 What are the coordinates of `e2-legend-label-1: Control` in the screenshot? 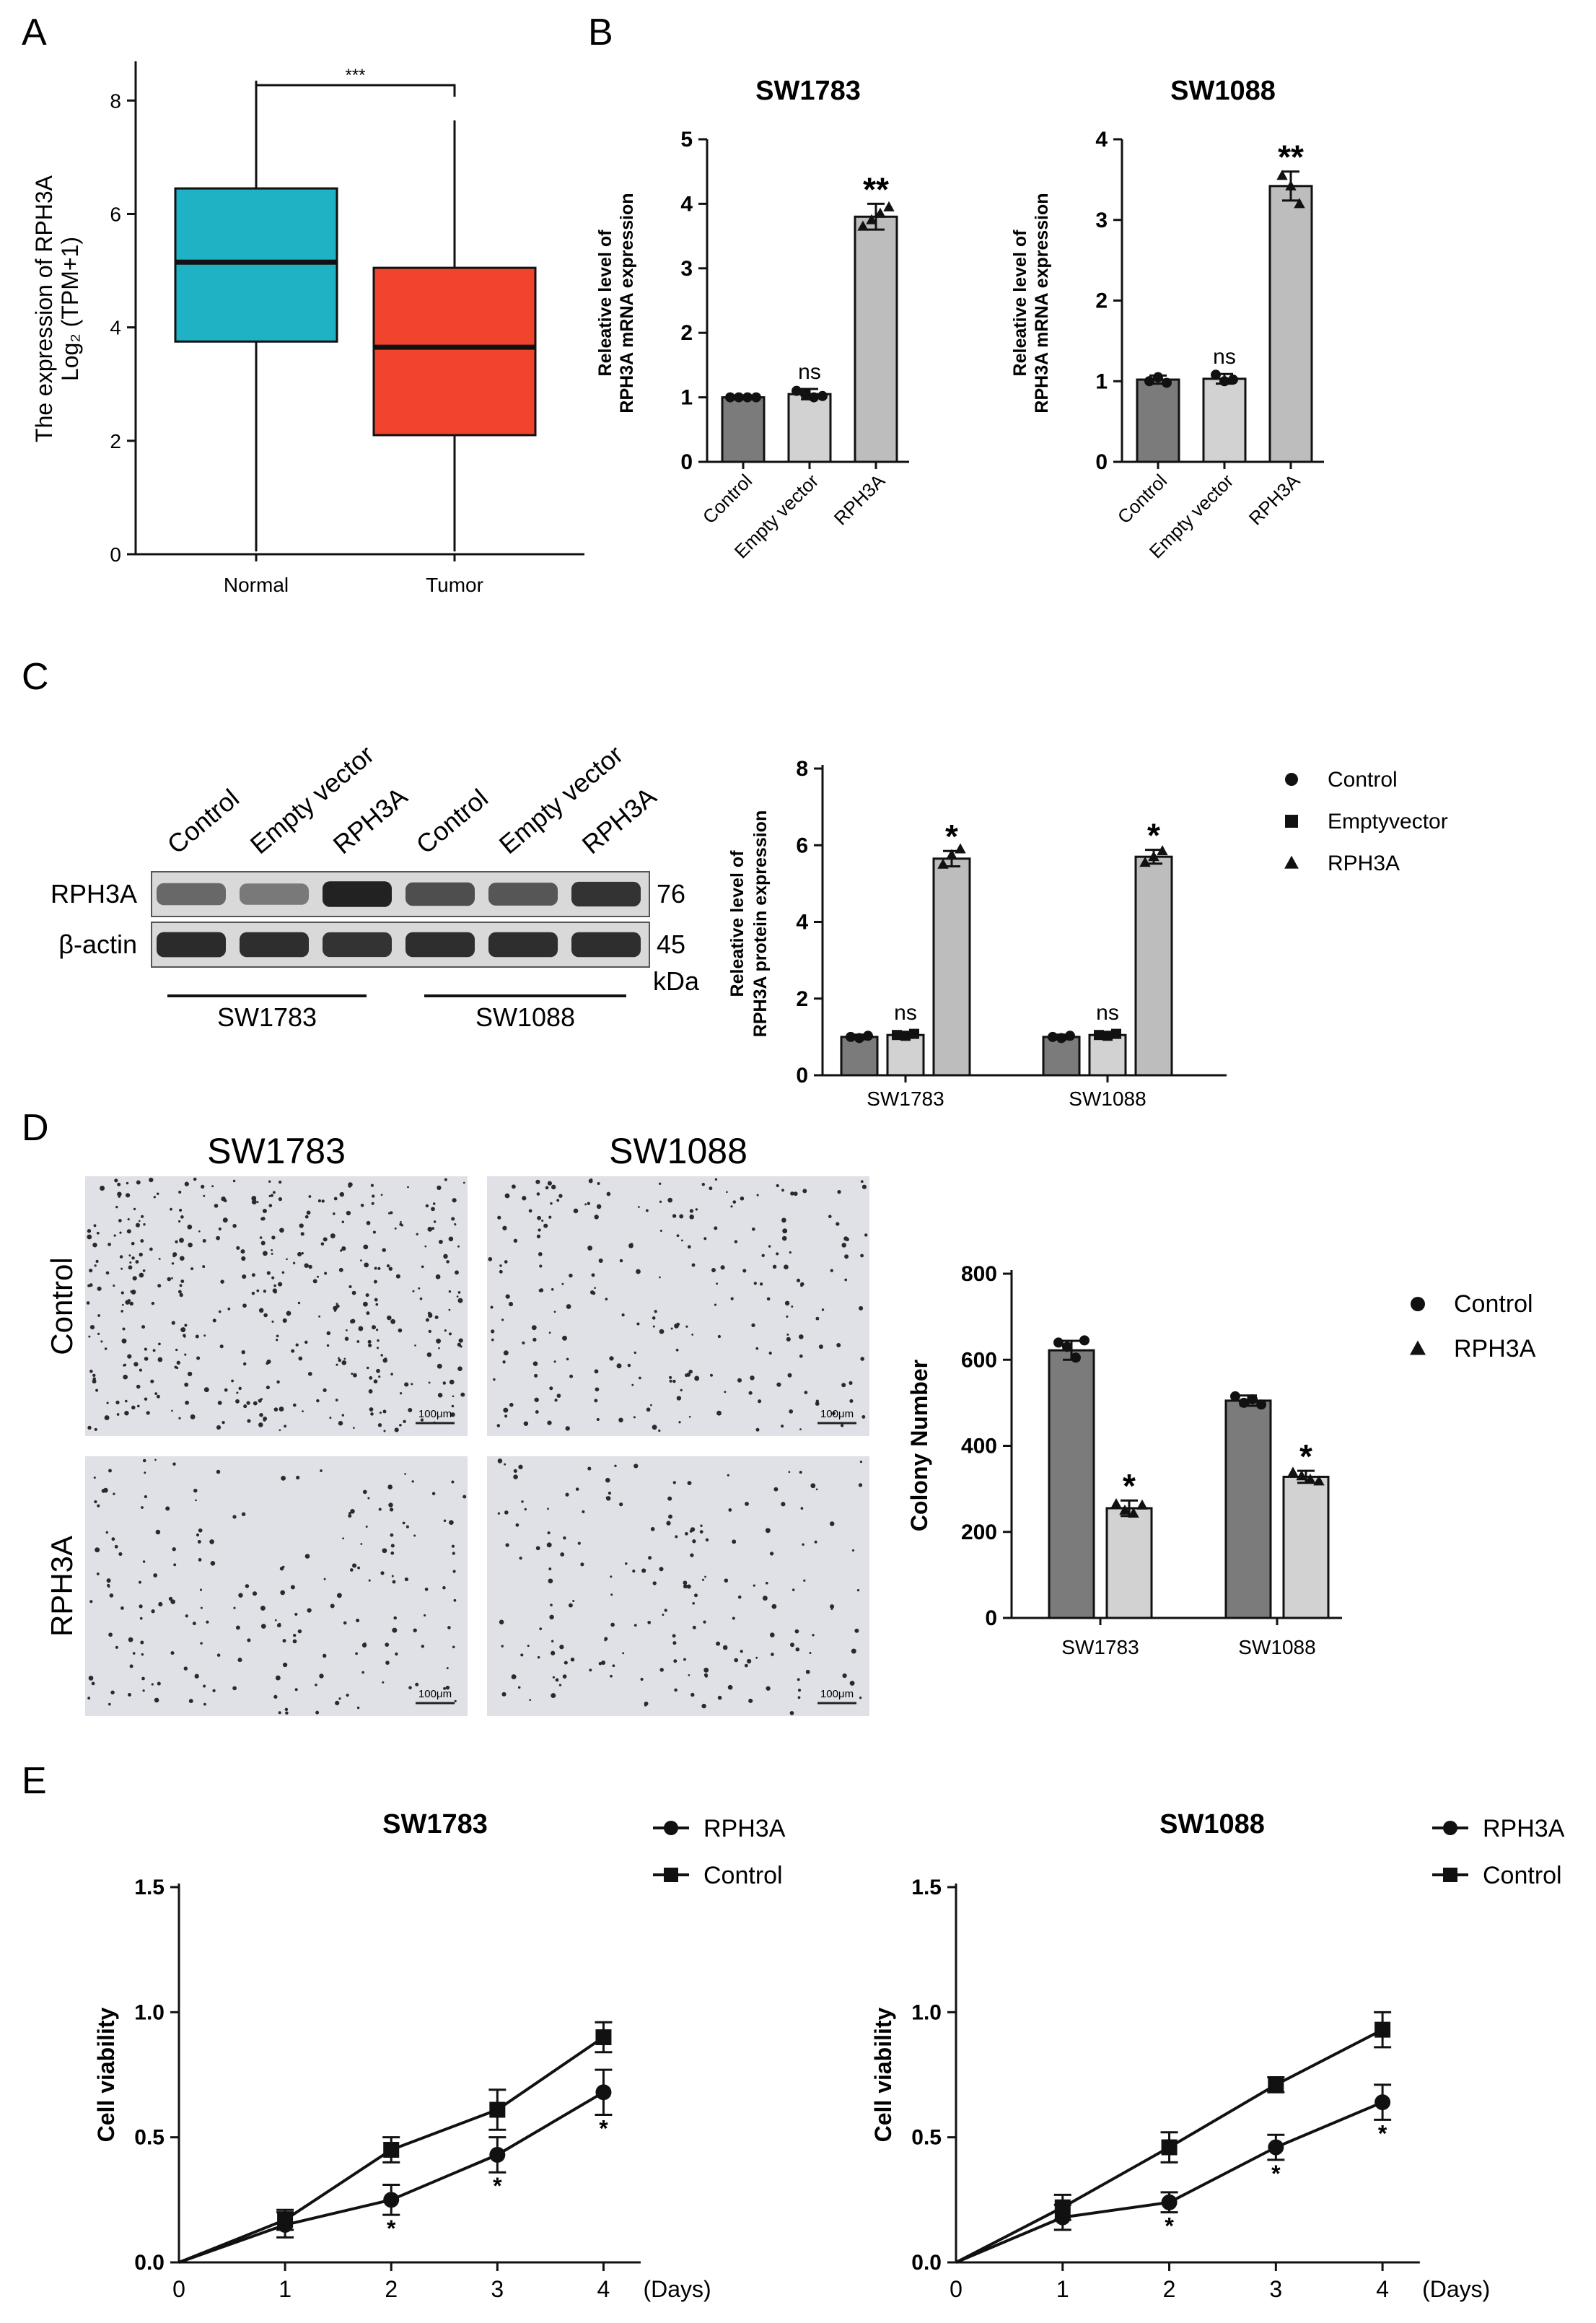 It's located at (1523, 1876).